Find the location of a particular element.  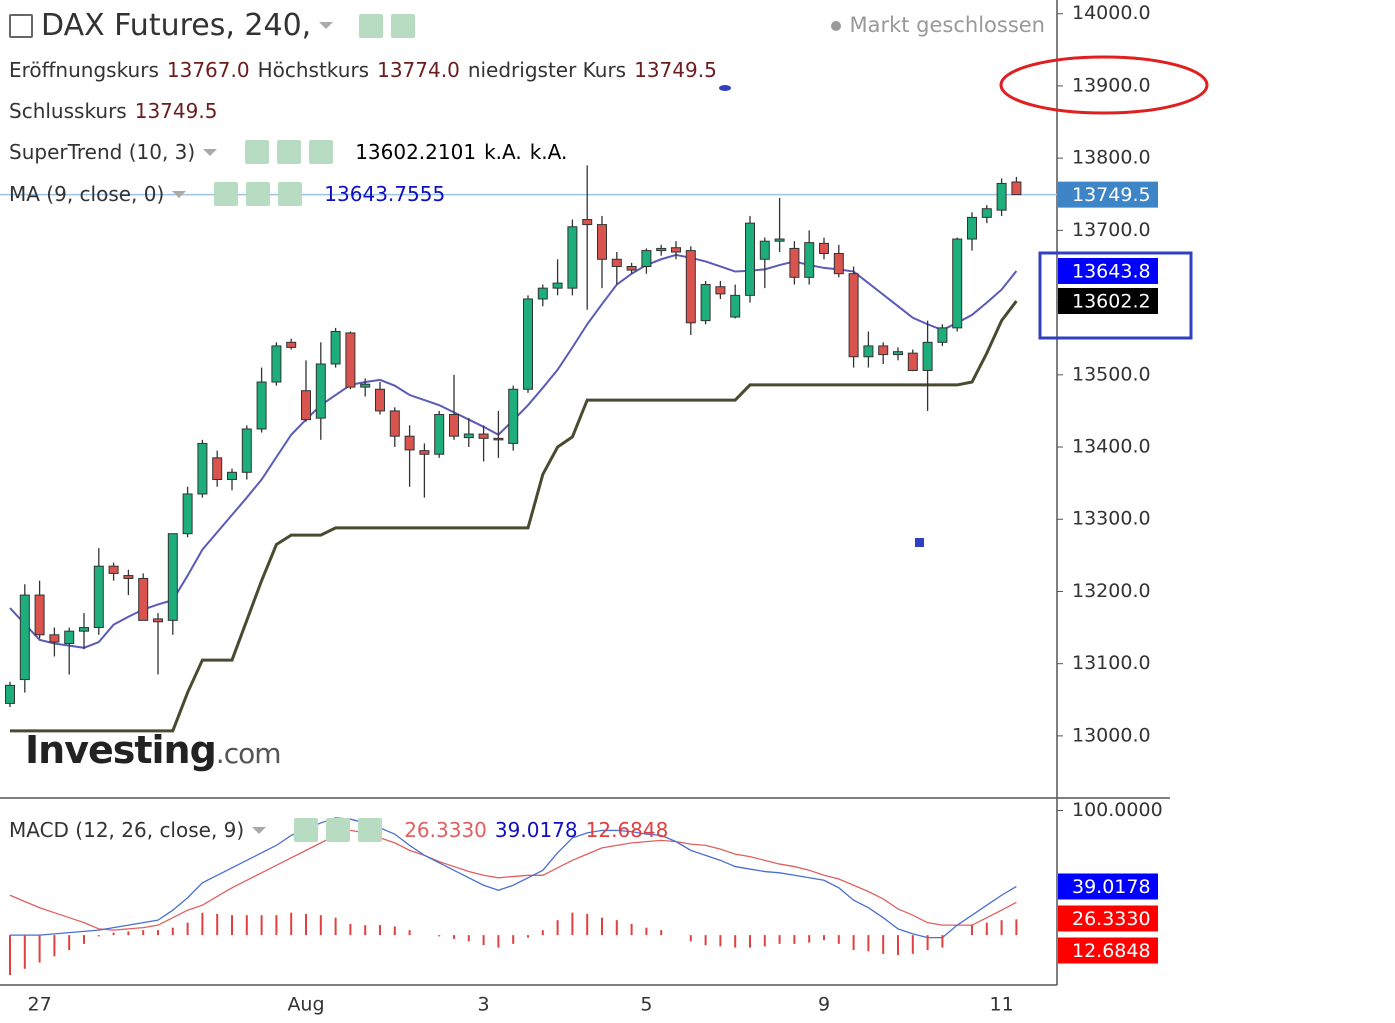

menu-icon is located at coordinates (21, 25).